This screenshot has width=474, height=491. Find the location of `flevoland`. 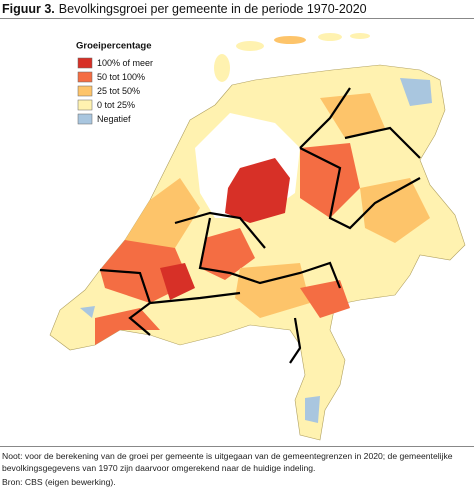

flevoland is located at coordinates (257, 190).